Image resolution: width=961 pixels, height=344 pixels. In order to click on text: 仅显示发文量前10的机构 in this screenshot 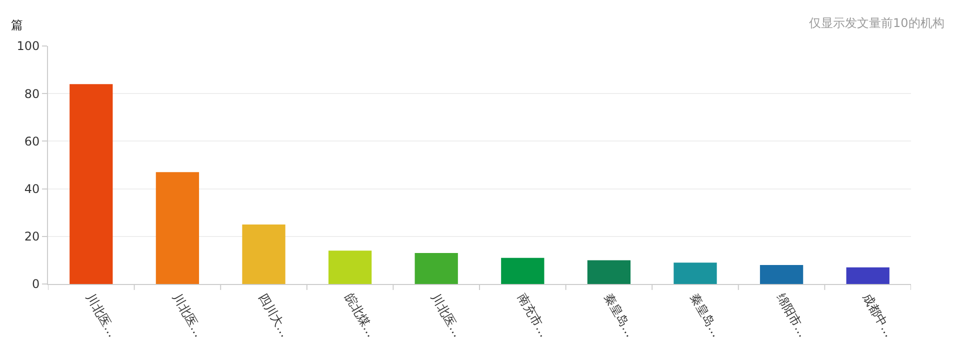, I will do `click(876, 23)`.